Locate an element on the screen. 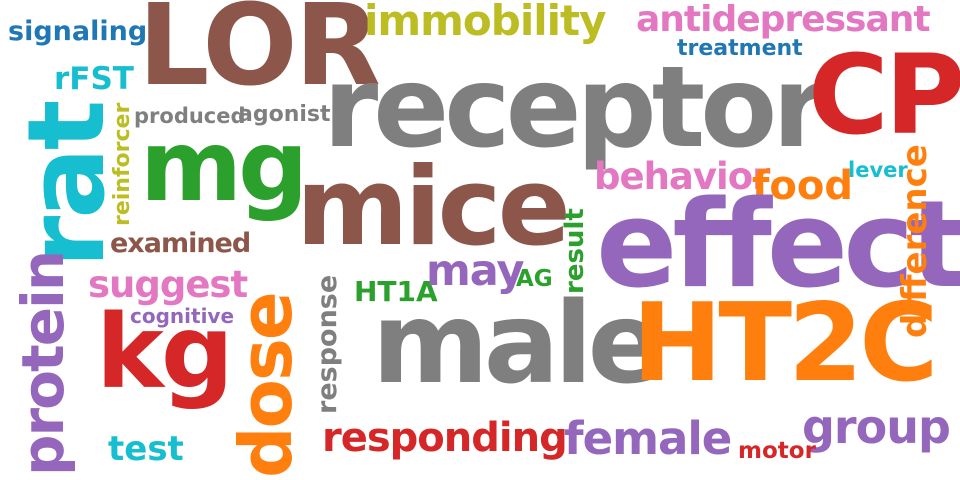 The image size is (960, 480). word-effect: effect is located at coordinates (778, 245).